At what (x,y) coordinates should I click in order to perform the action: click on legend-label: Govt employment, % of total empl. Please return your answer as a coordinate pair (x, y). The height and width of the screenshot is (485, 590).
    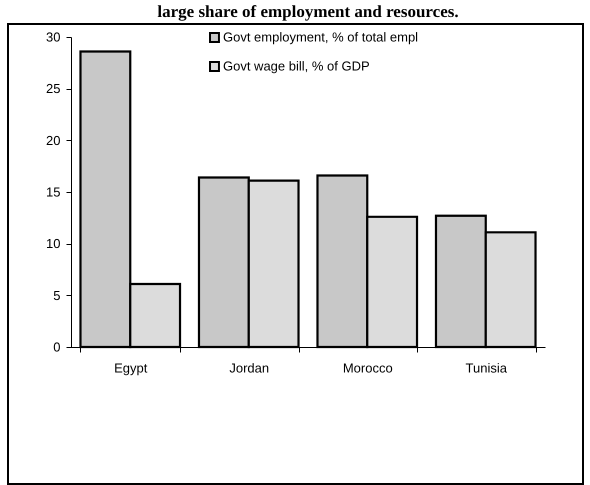
    Looking at the image, I should click on (320, 37).